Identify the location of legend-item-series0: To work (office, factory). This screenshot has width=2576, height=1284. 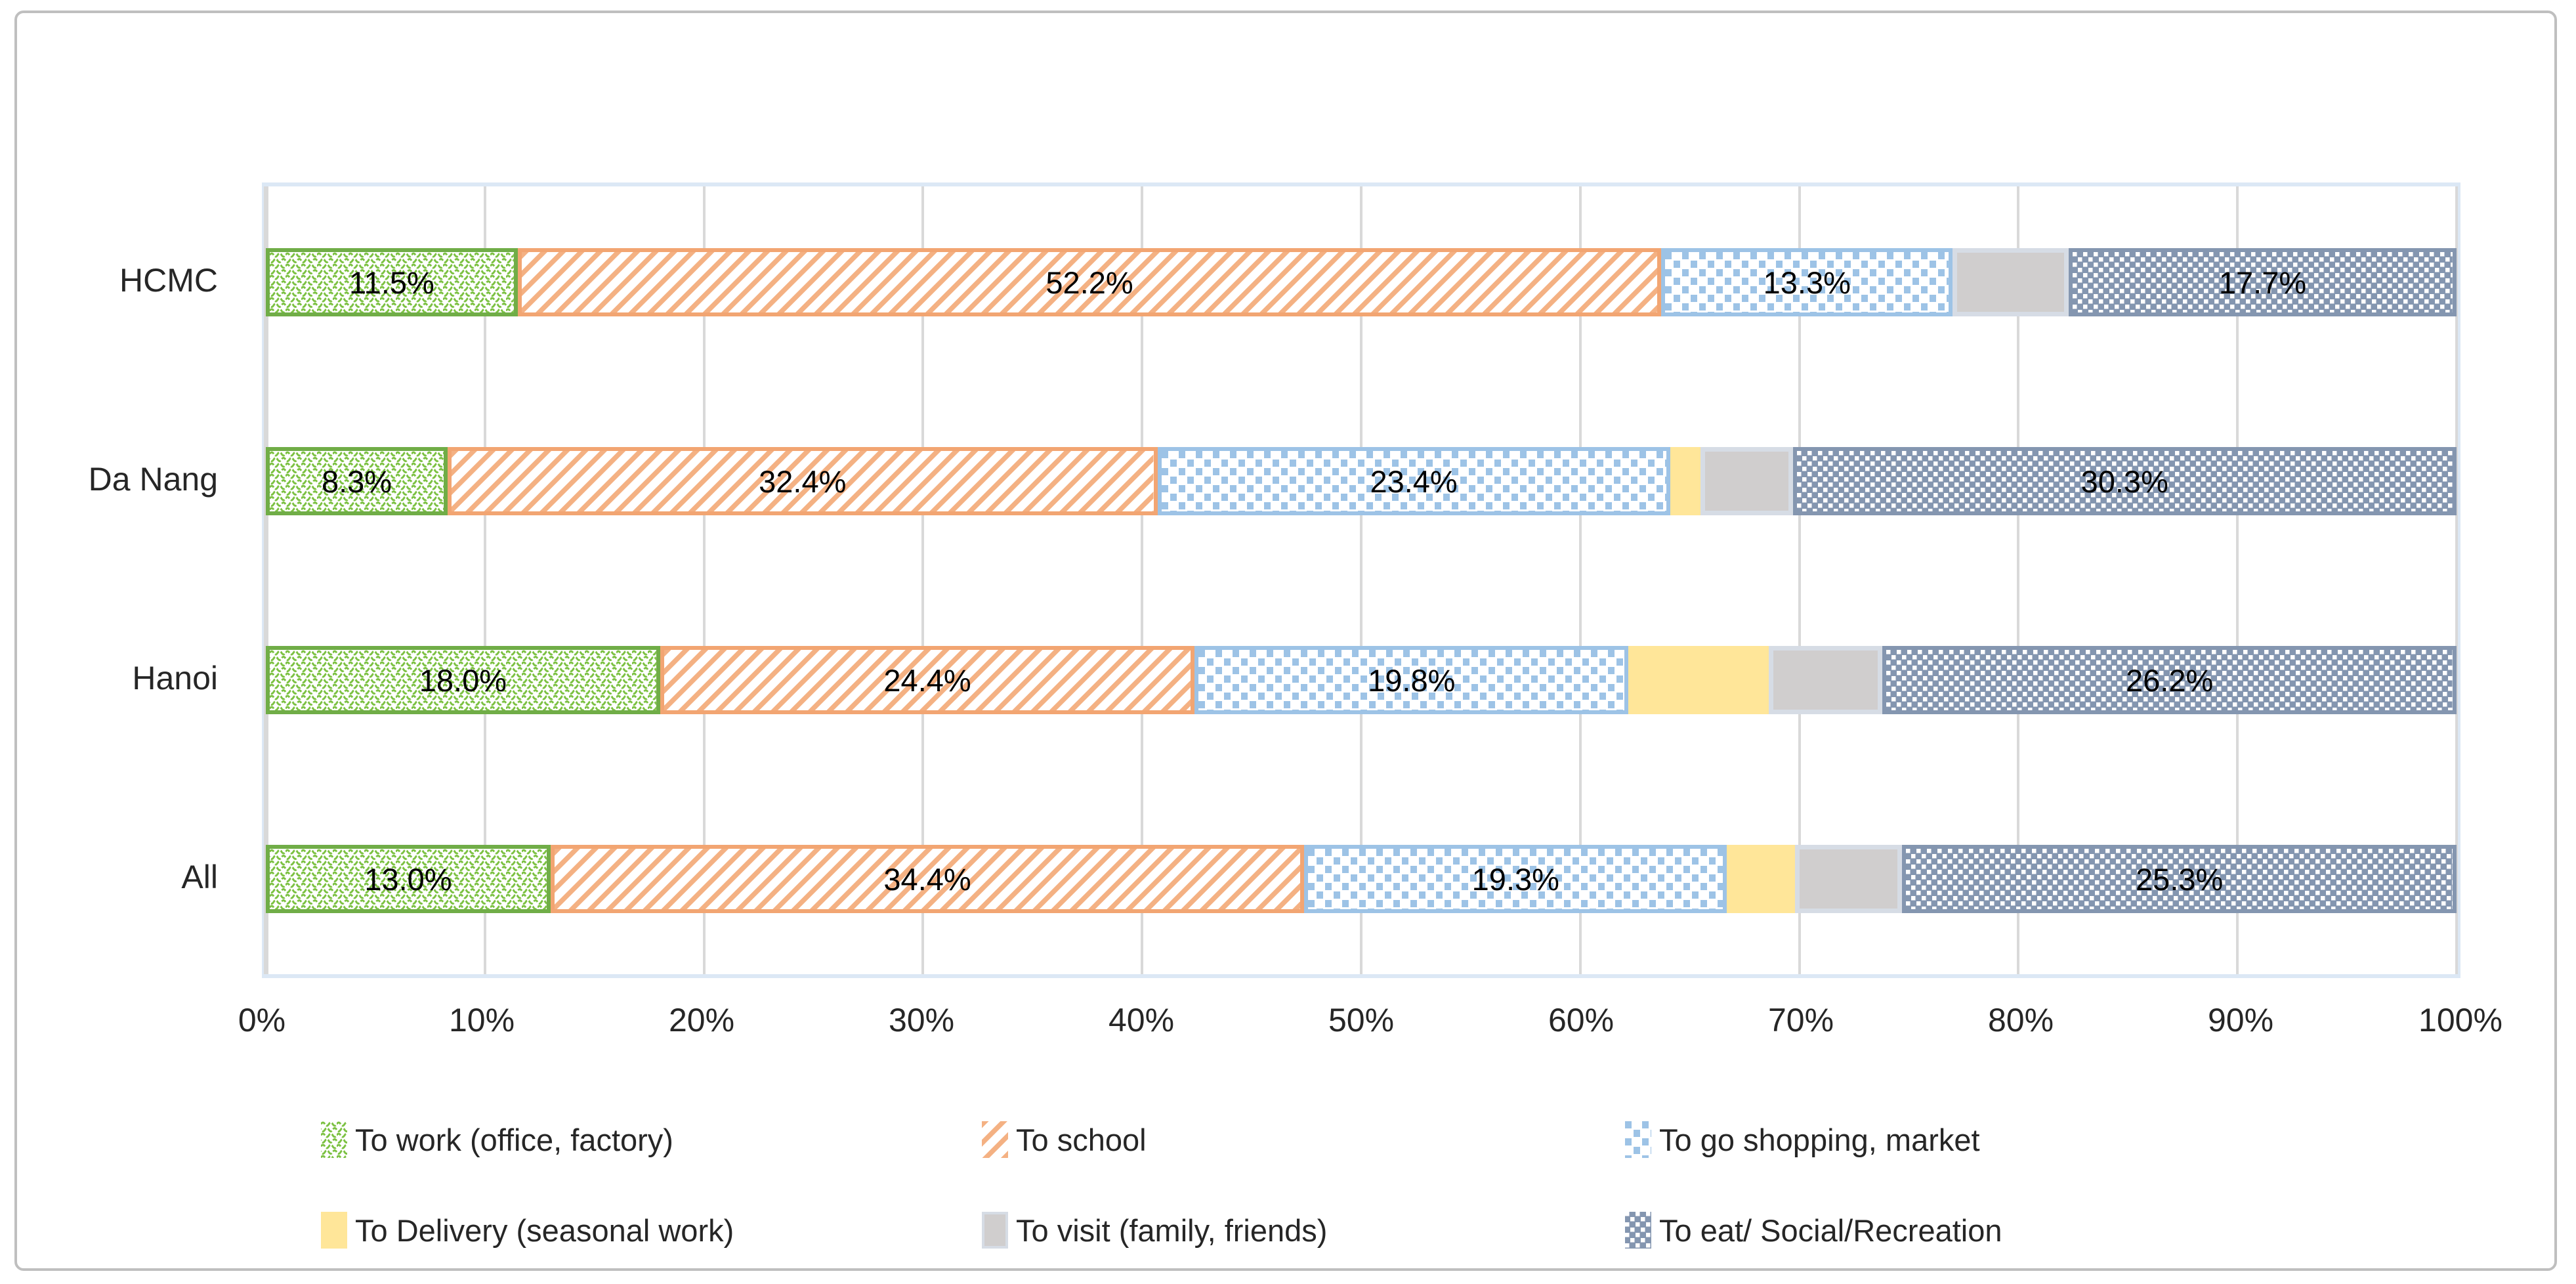
(497, 1139).